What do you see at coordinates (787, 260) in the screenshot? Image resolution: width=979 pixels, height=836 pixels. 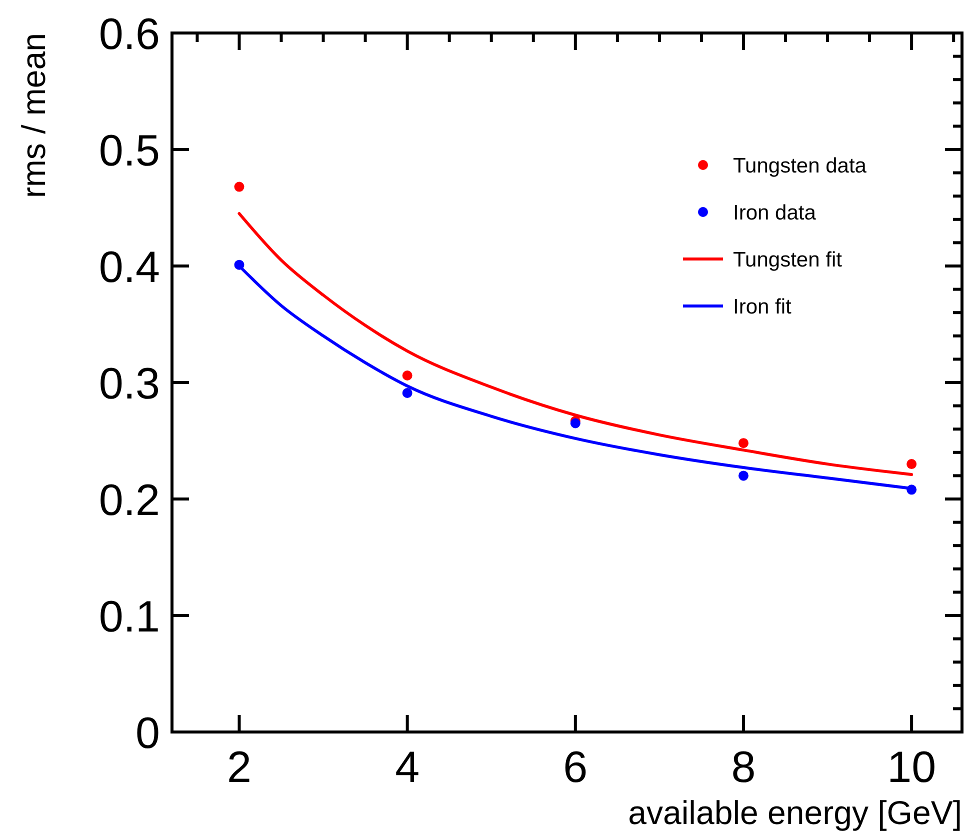 I see `legend-label: Tungsten fit` at bounding box center [787, 260].